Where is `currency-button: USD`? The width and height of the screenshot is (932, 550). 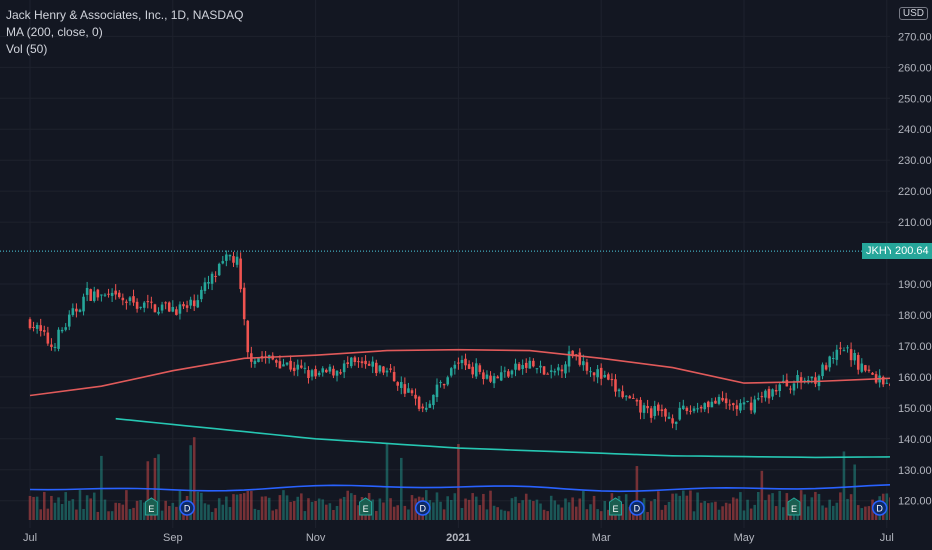 currency-button: USD is located at coordinates (913, 13).